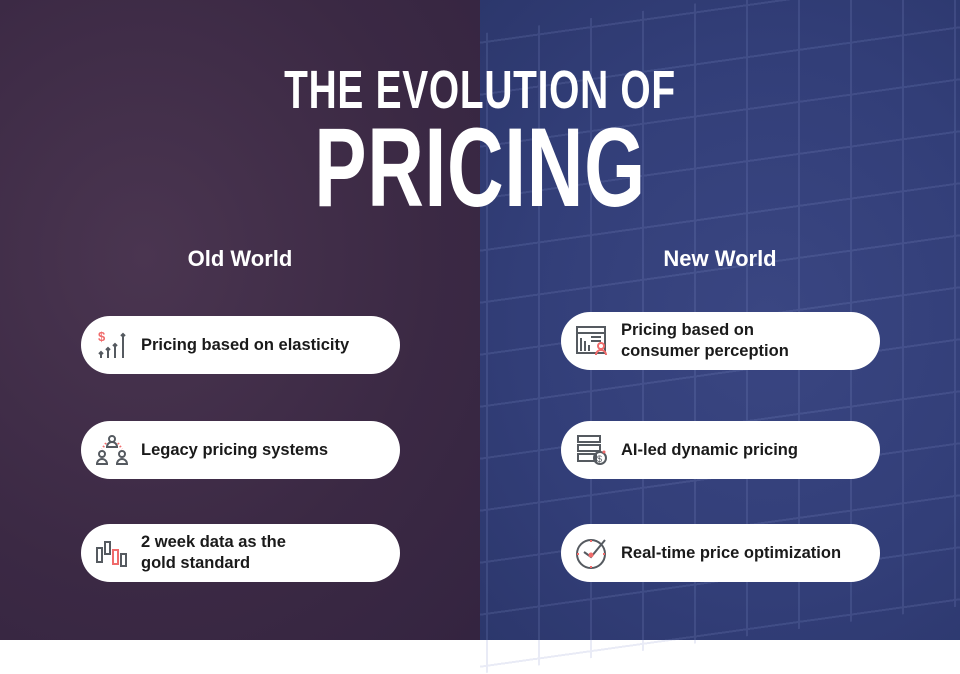 This screenshot has height=674, width=960. Describe the element at coordinates (591, 341) in the screenshot. I see `report-user-icon` at that location.